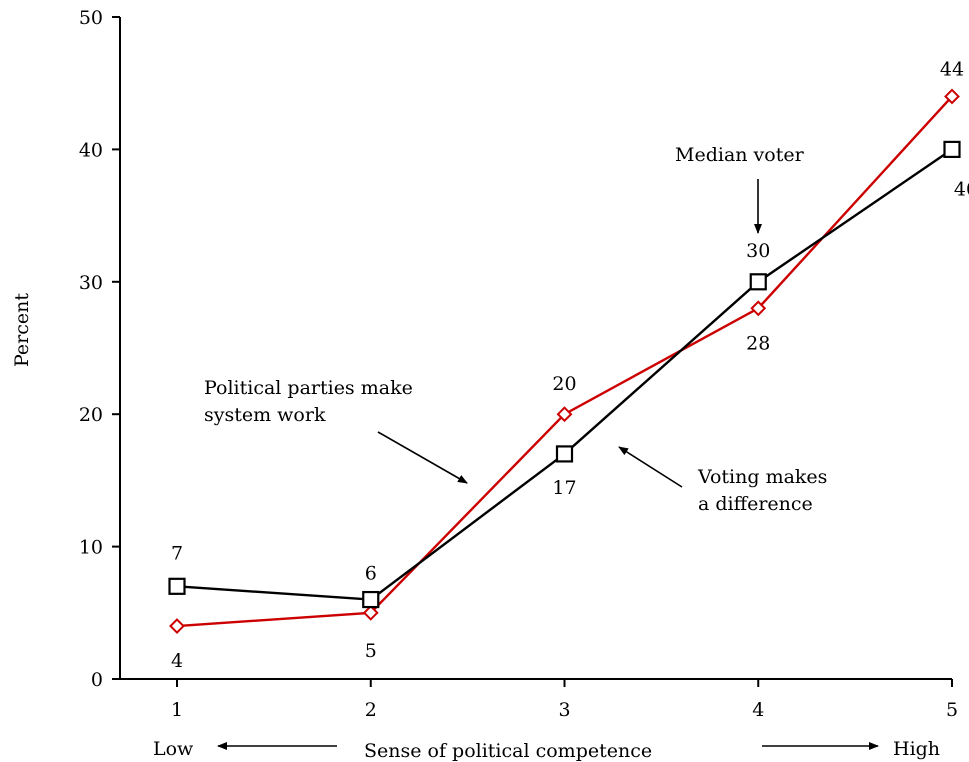  What do you see at coordinates (758, 343) in the screenshot?
I see `data-label-parties: 28` at bounding box center [758, 343].